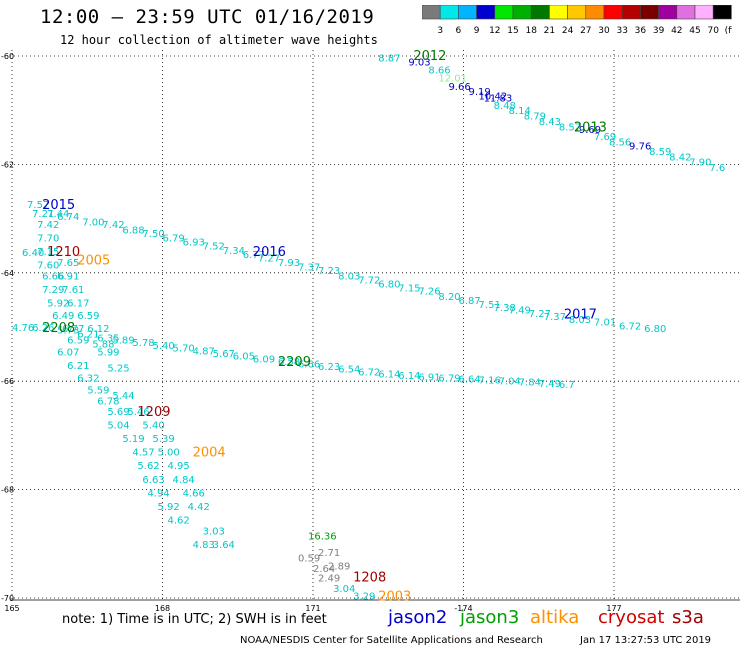 The width and height of the screenshot is (740, 650). Describe the element at coordinates (7, 56) in the screenshot. I see `y-tick-label: -60` at that location.